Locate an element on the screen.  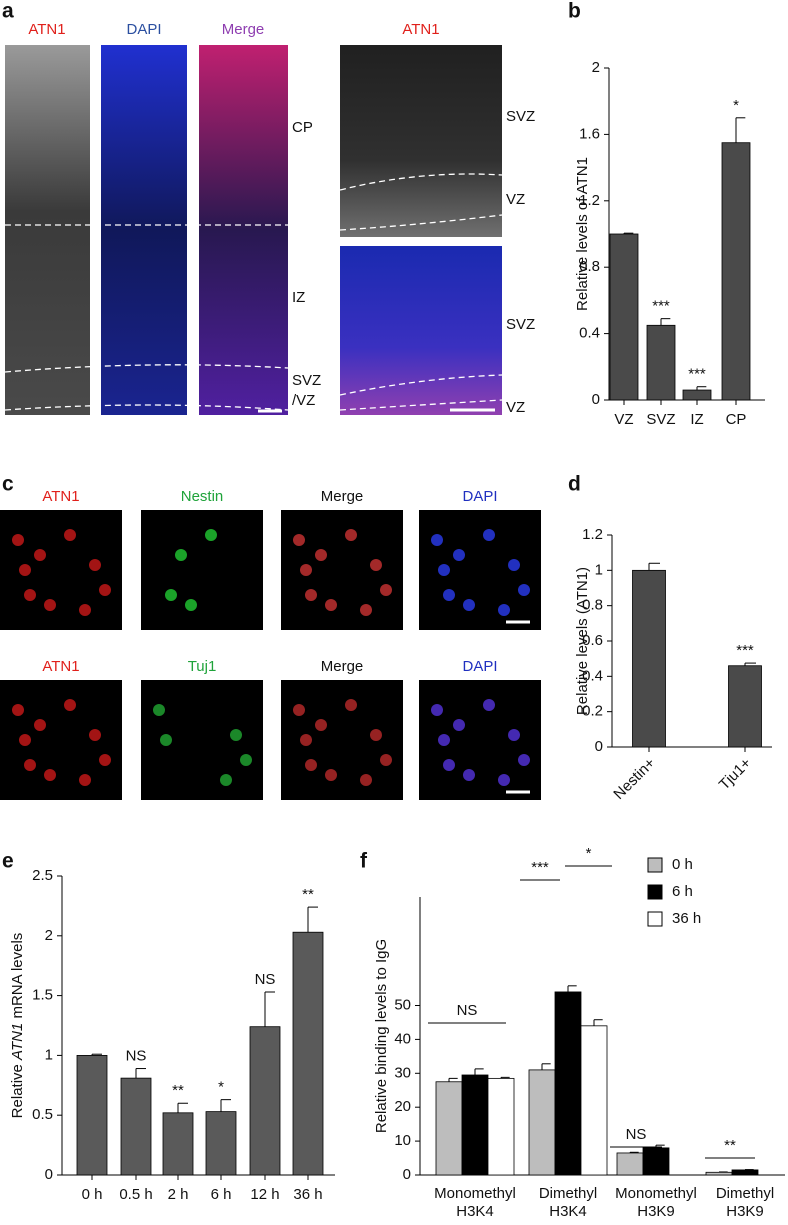
y-tick-label: 1.2 is located at coordinates (589, 200).